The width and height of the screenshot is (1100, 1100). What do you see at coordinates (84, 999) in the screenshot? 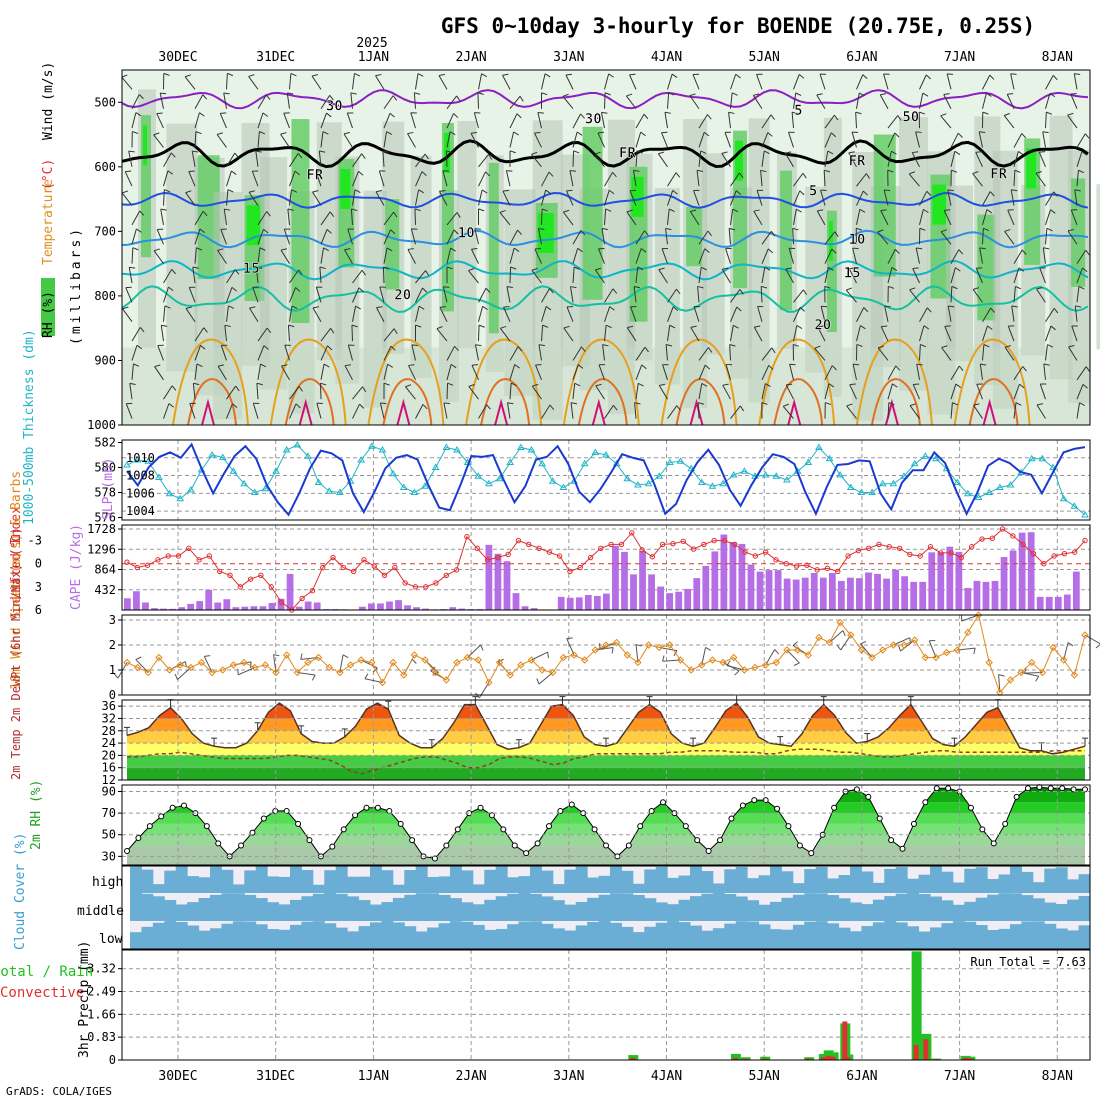
I see `precip-axis-label: 3hr Precip (mm)` at bounding box center [84, 999].